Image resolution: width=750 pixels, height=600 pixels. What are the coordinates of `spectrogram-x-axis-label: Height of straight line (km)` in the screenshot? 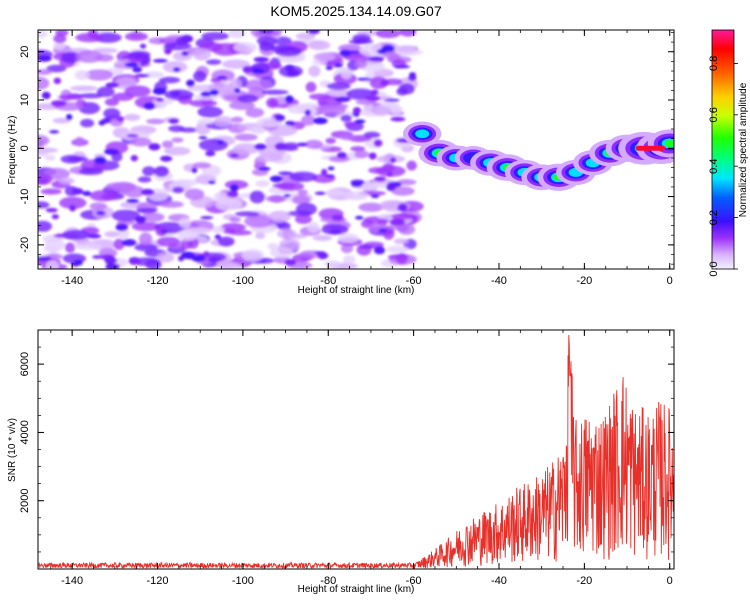 It's located at (356, 290).